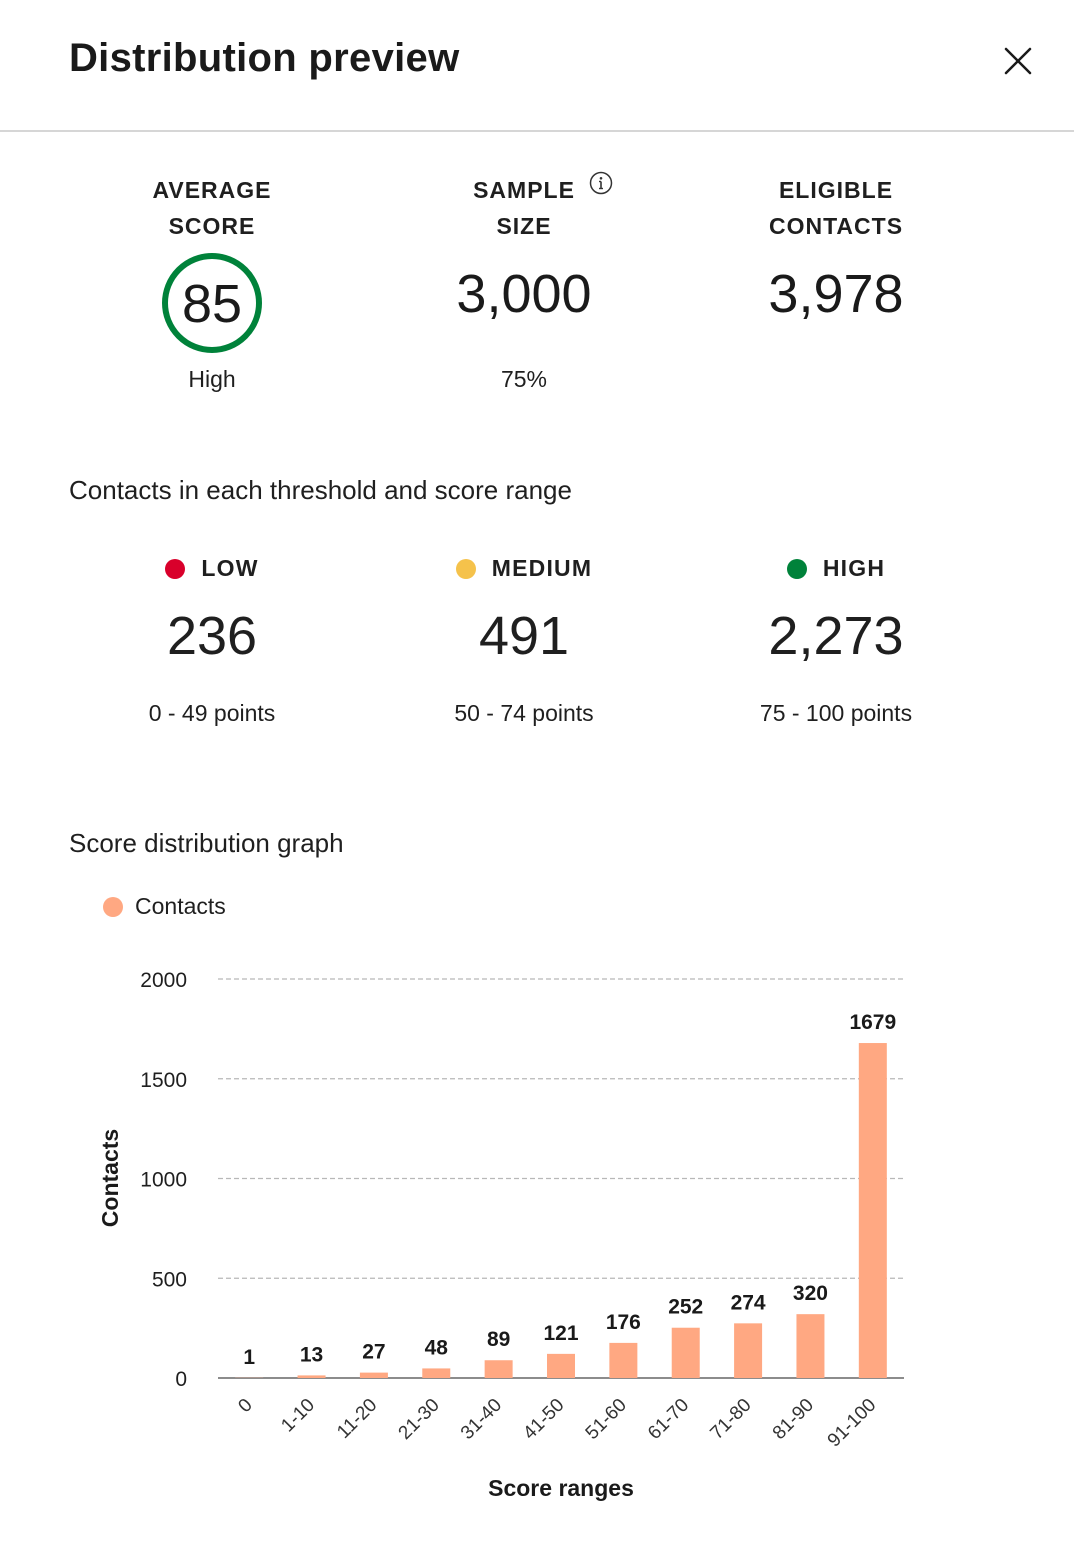 Image resolution: width=1074 pixels, height=1554 pixels. I want to click on average-score-sub-wrap: High, so click(212, 379).